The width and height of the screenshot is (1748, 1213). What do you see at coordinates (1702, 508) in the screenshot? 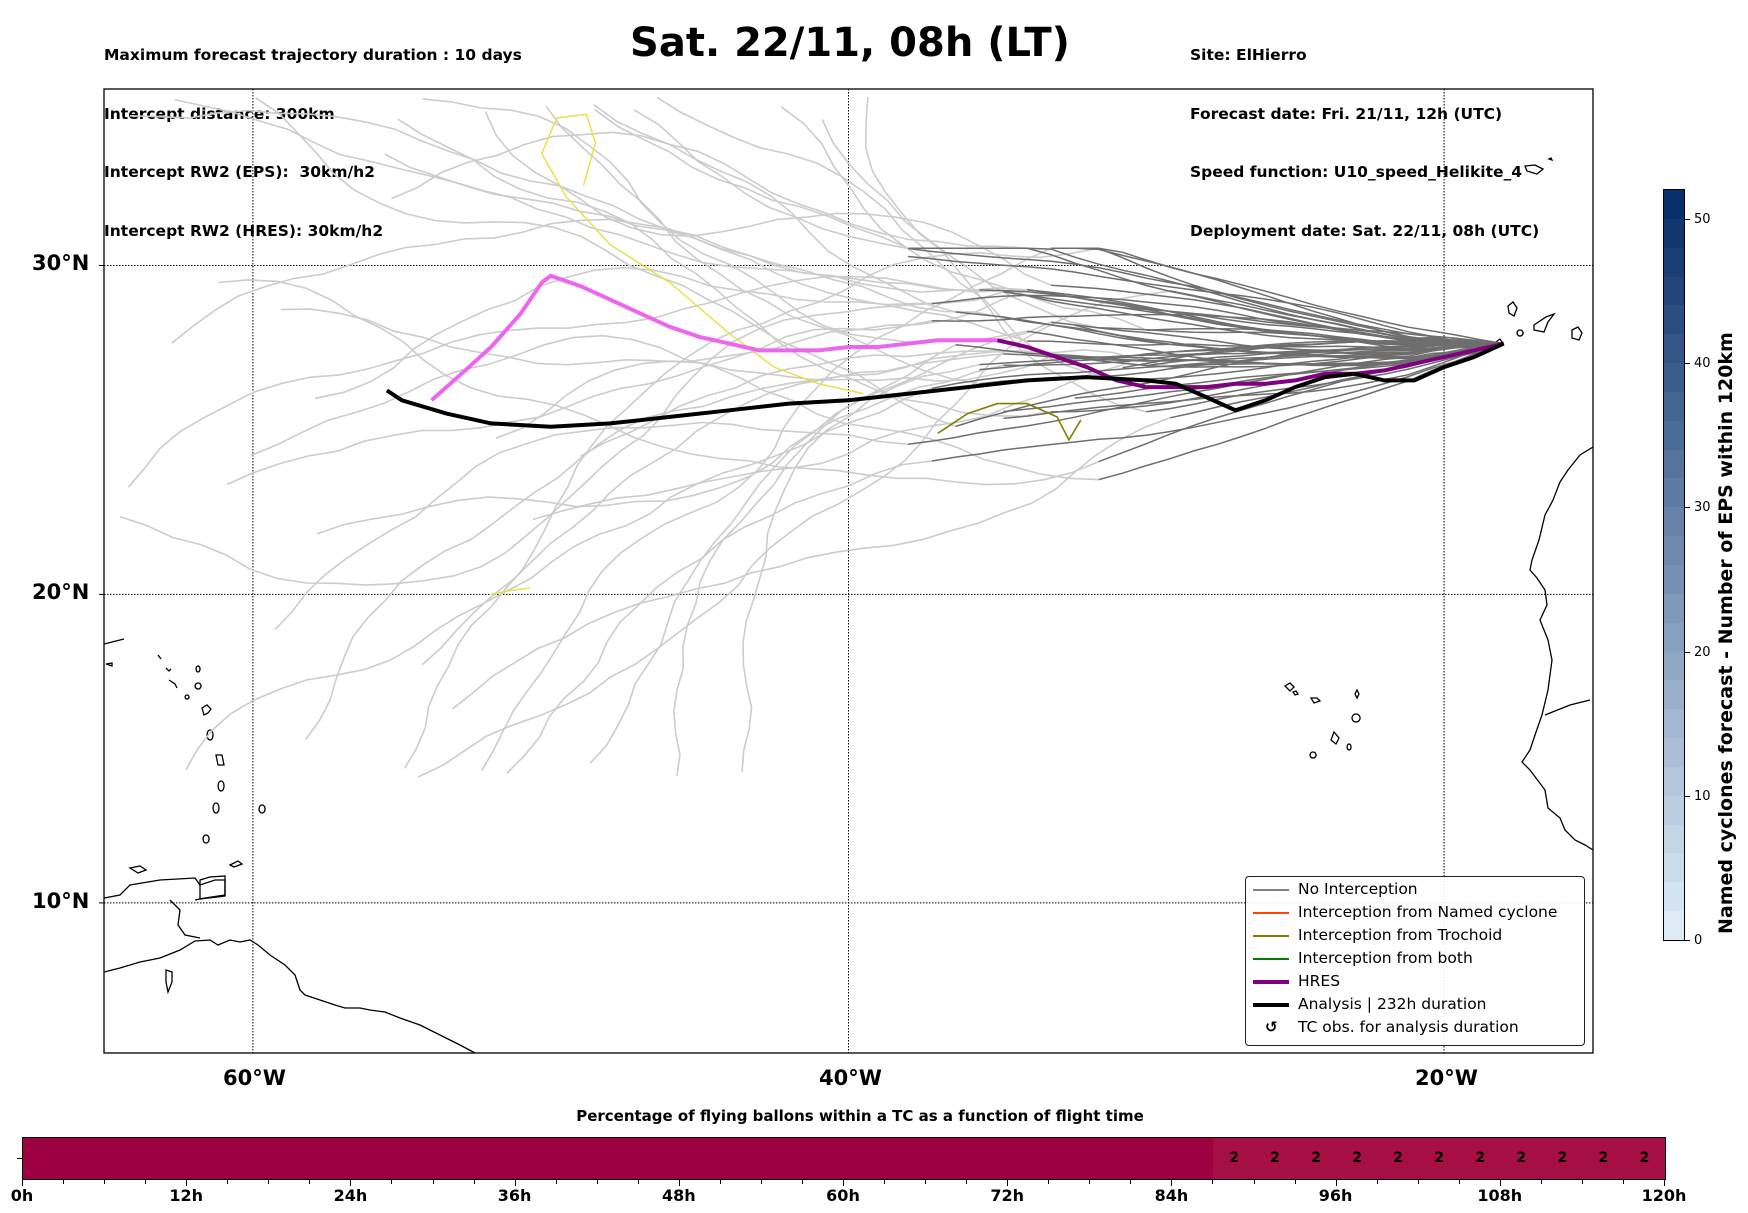
I see `colorbar-tick-label: 30` at bounding box center [1702, 508].